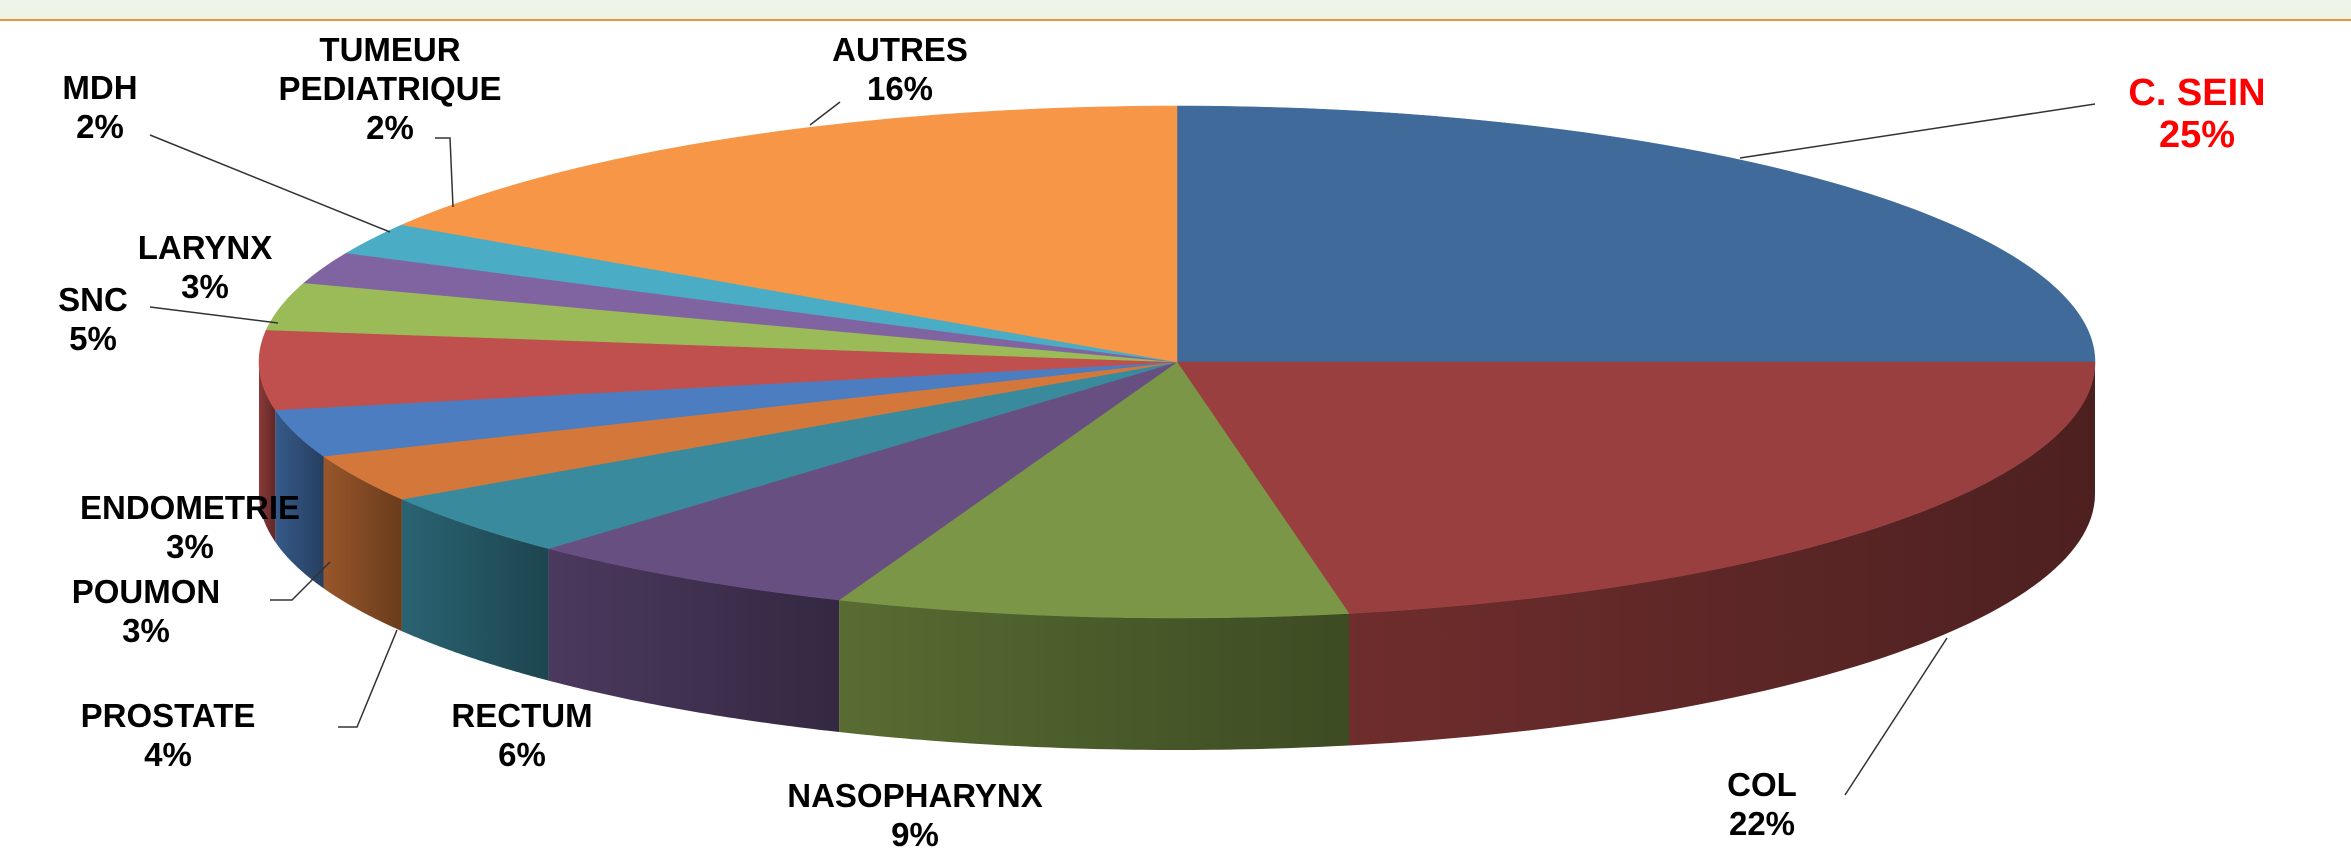 The height and width of the screenshot is (856, 2351). I want to click on data-label: NASOPHARYNX 9%, so click(914, 815).